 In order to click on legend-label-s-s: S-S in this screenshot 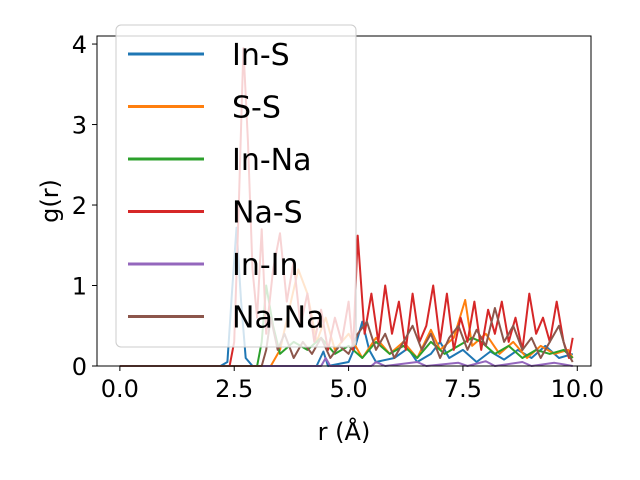, I will do `click(256, 108)`.